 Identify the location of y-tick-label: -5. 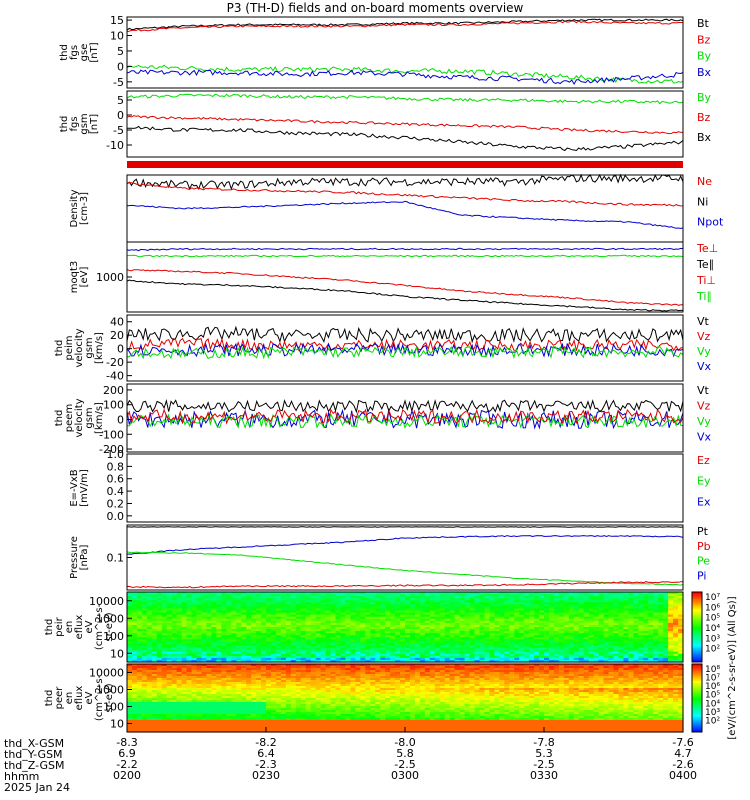
(118, 130).